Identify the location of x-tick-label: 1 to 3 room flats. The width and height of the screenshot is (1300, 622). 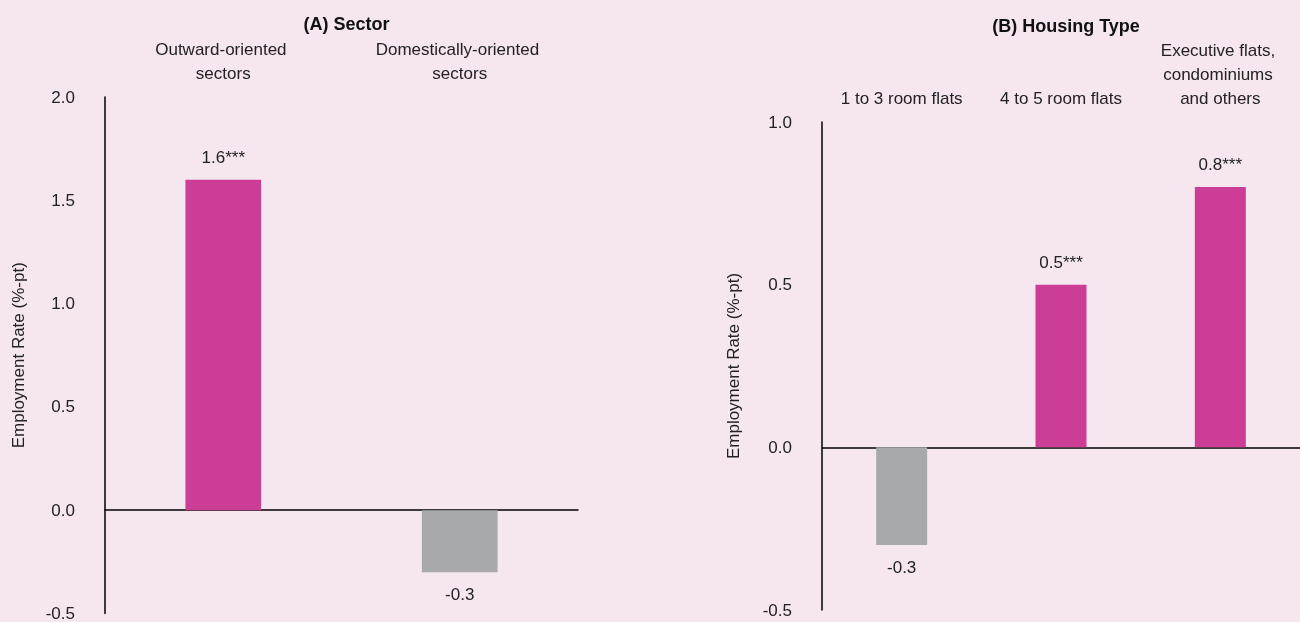
(901, 98).